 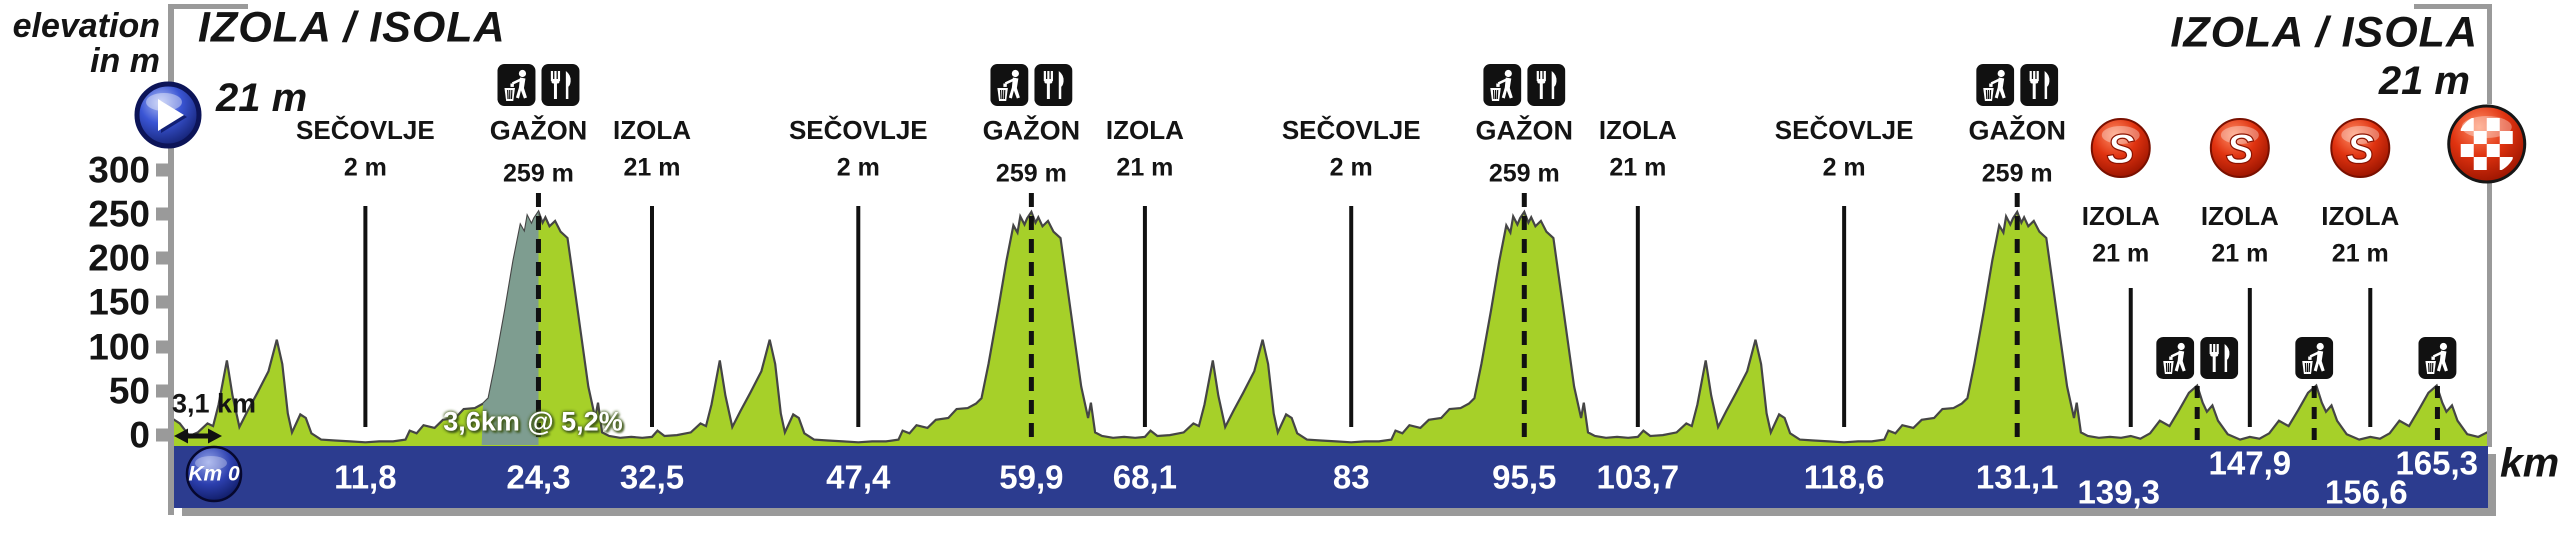 What do you see at coordinates (2487, 144) in the screenshot?
I see `finish-flag-icon` at bounding box center [2487, 144].